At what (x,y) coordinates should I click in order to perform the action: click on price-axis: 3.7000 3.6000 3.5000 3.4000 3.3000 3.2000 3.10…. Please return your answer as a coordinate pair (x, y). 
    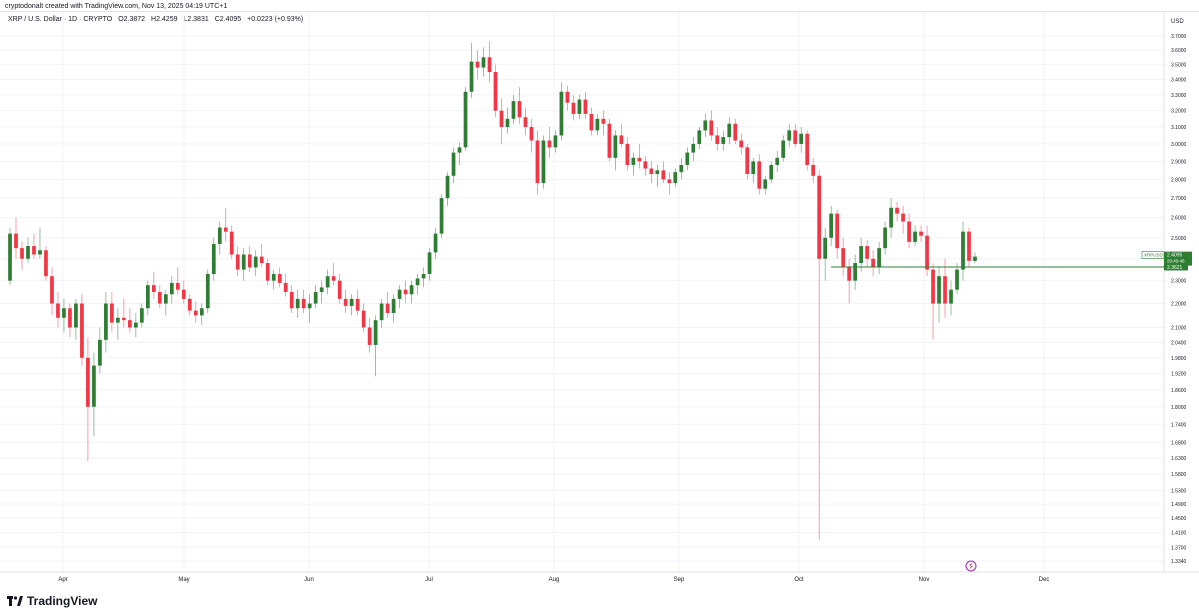
    Looking at the image, I should click on (1179, 299).